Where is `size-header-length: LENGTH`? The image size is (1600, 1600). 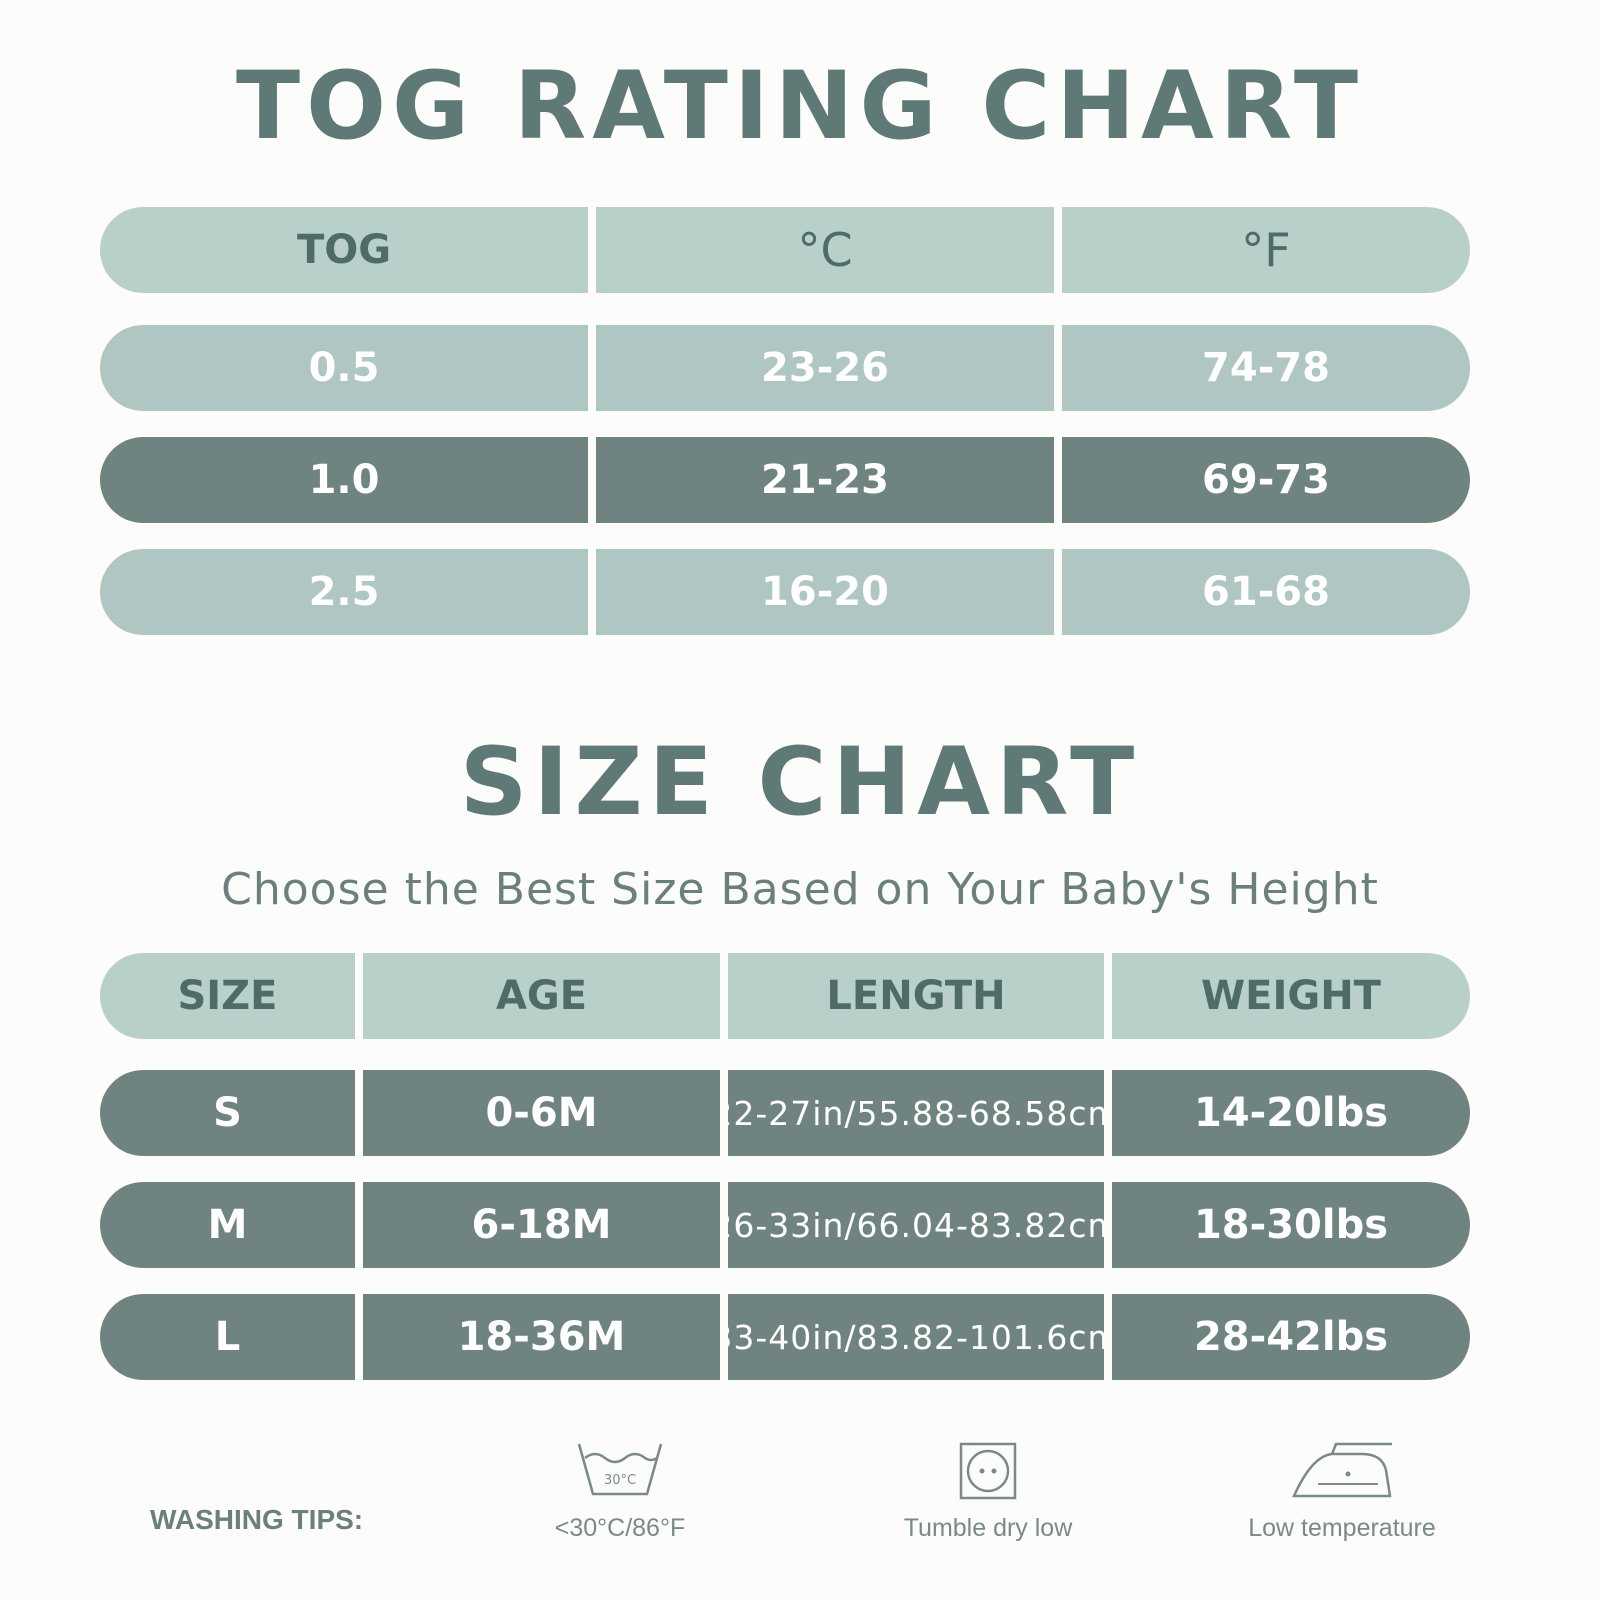
size-header-length: LENGTH is located at coordinates (916, 996).